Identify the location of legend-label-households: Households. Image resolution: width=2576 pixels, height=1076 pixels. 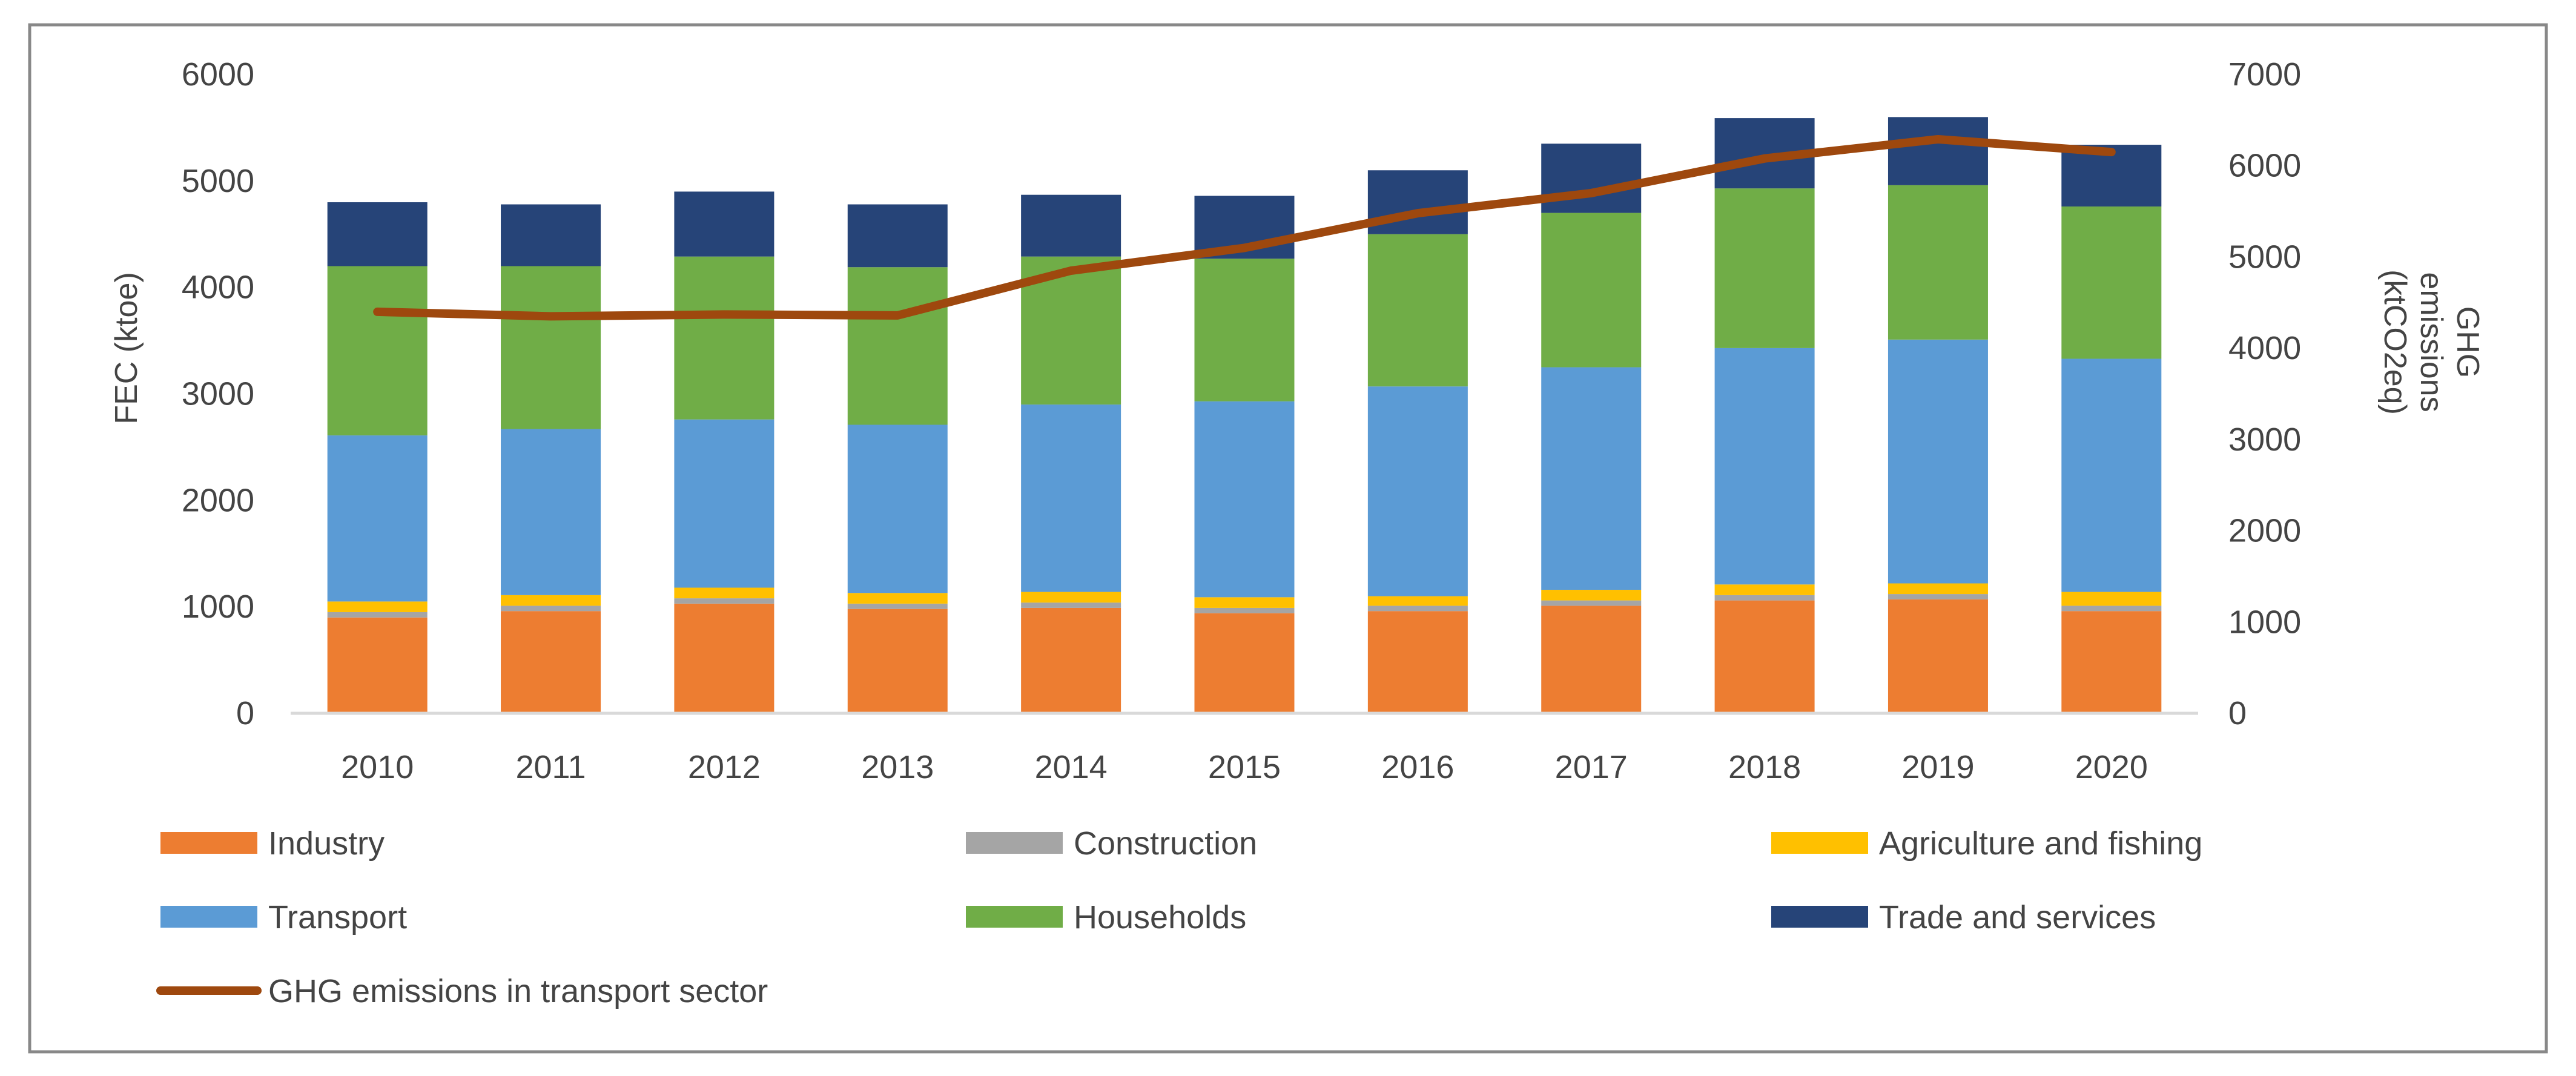
(1160, 917).